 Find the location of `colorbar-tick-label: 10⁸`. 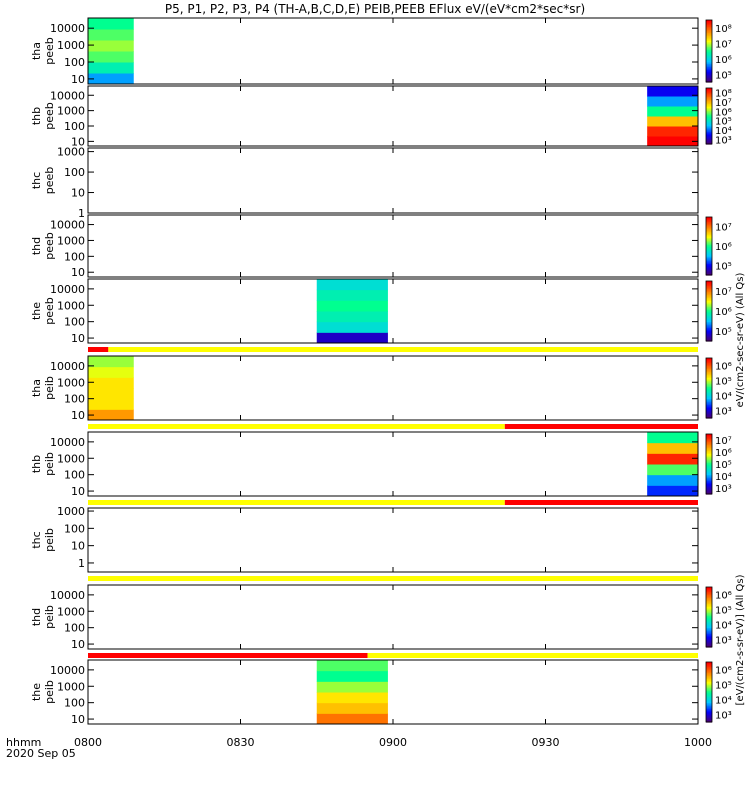

colorbar-tick-label: 10⁸ is located at coordinates (723, 94).